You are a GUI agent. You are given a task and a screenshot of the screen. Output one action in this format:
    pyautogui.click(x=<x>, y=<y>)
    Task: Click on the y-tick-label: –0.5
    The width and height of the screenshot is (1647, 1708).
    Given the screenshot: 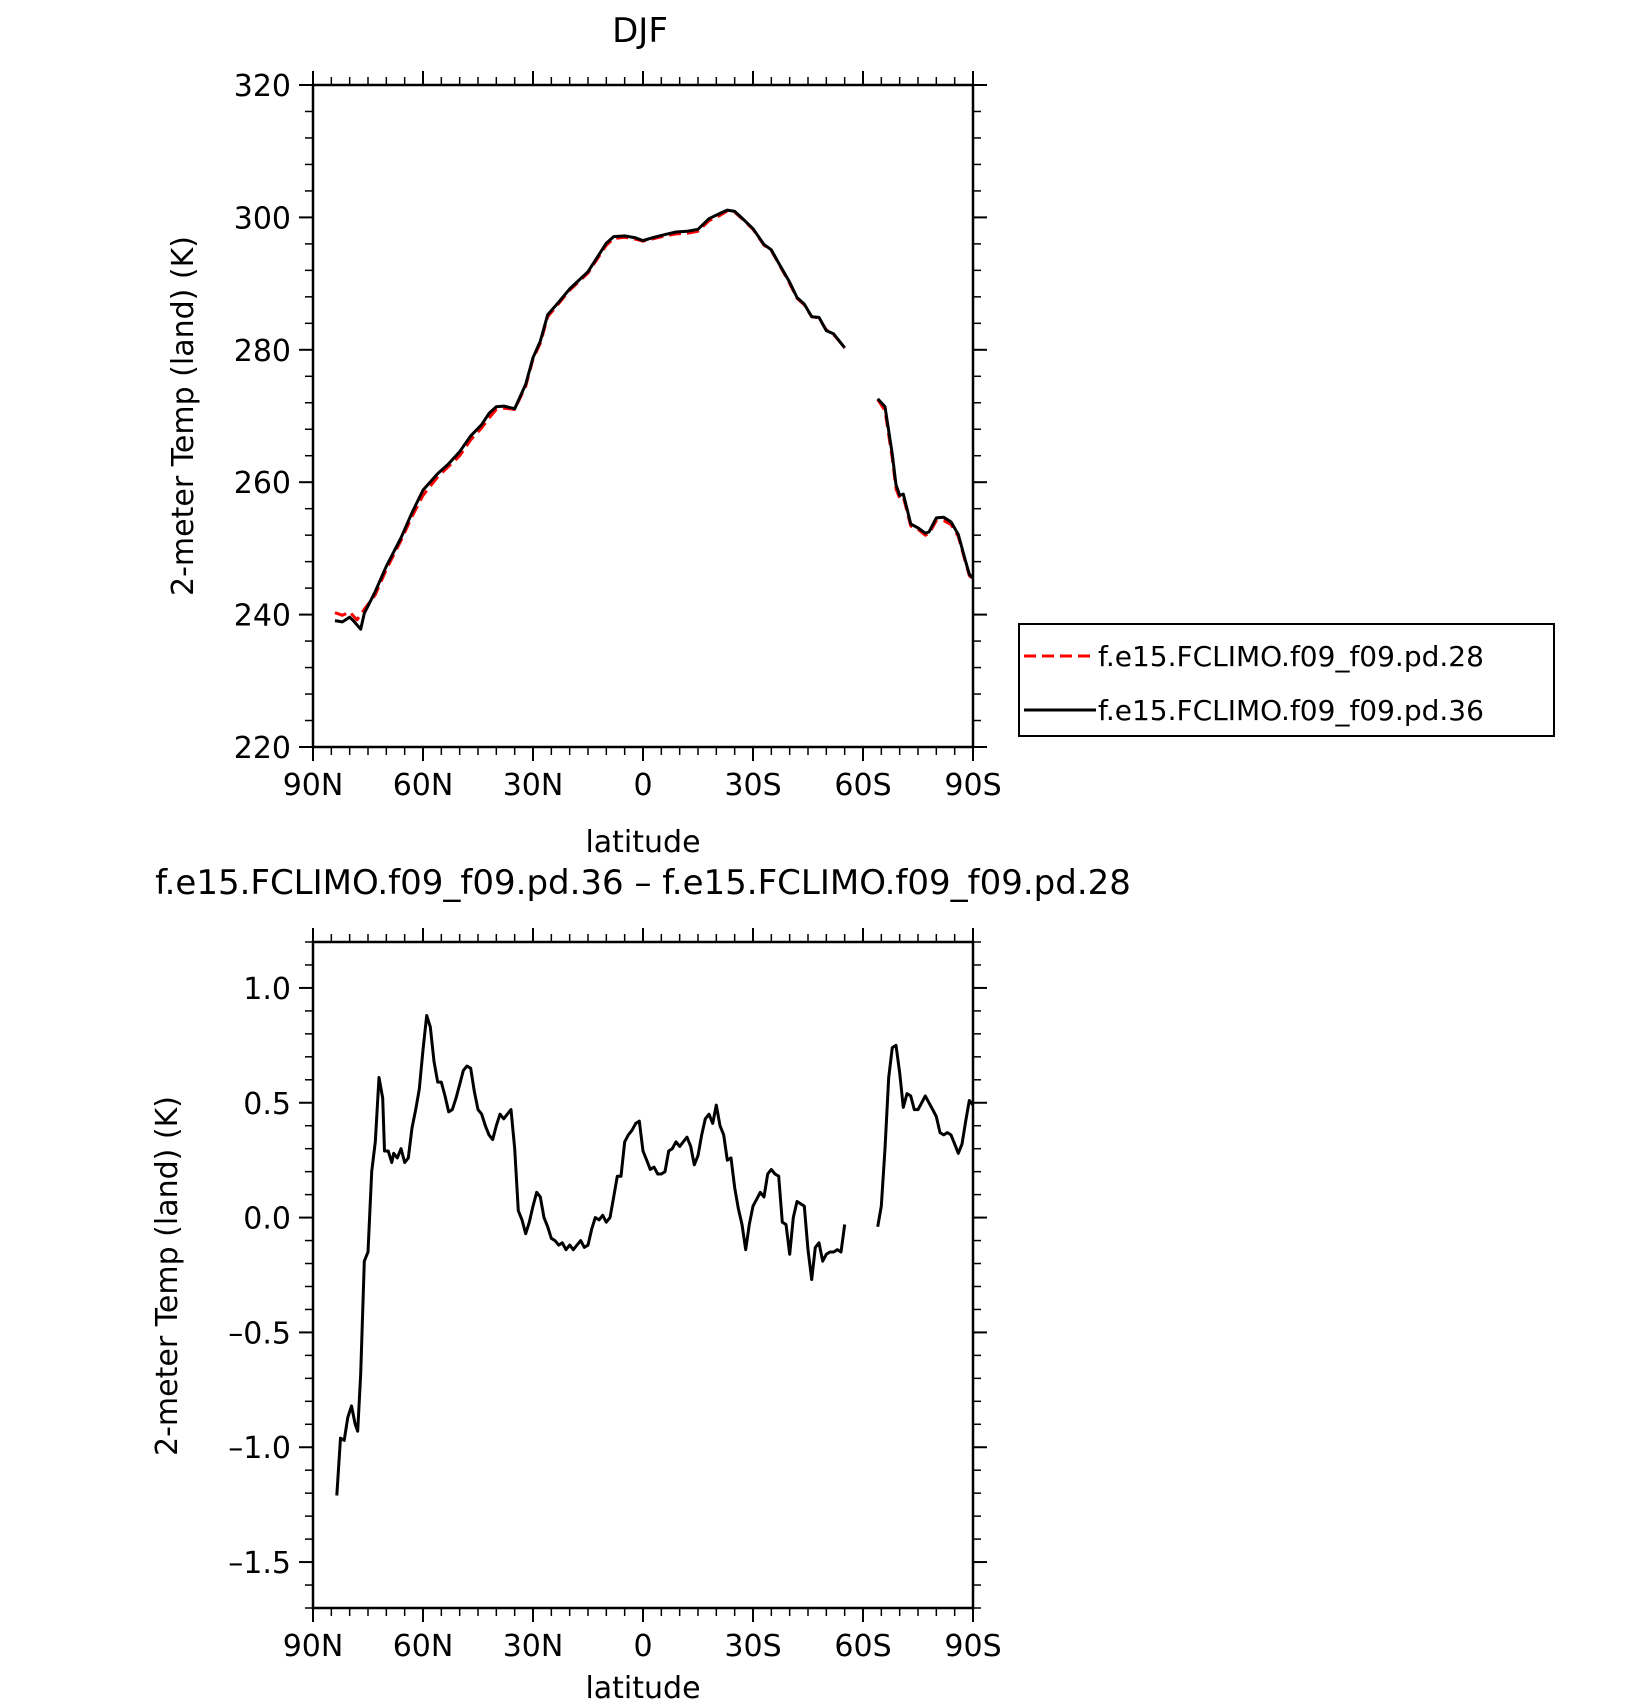 What is the action you would take?
    pyautogui.click(x=259, y=1333)
    